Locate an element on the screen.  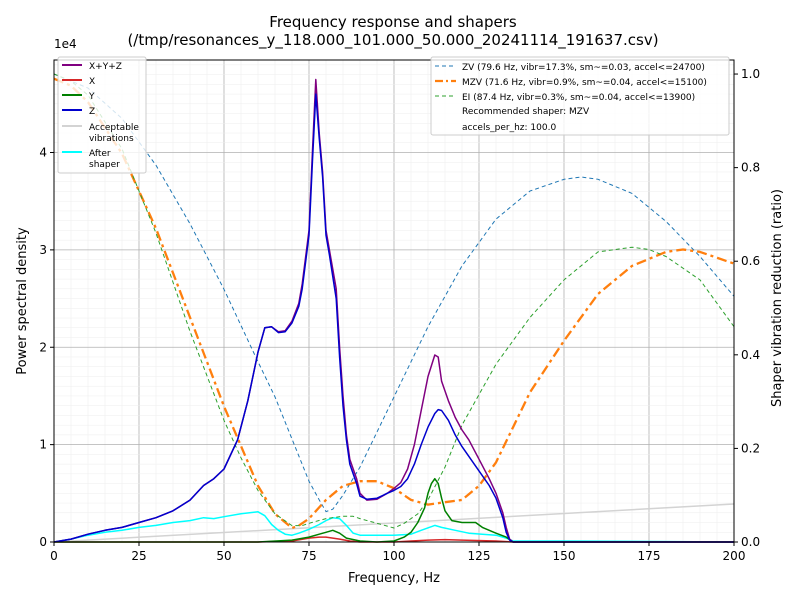
y-tick-label: 1 is located at coordinates (43, 445).